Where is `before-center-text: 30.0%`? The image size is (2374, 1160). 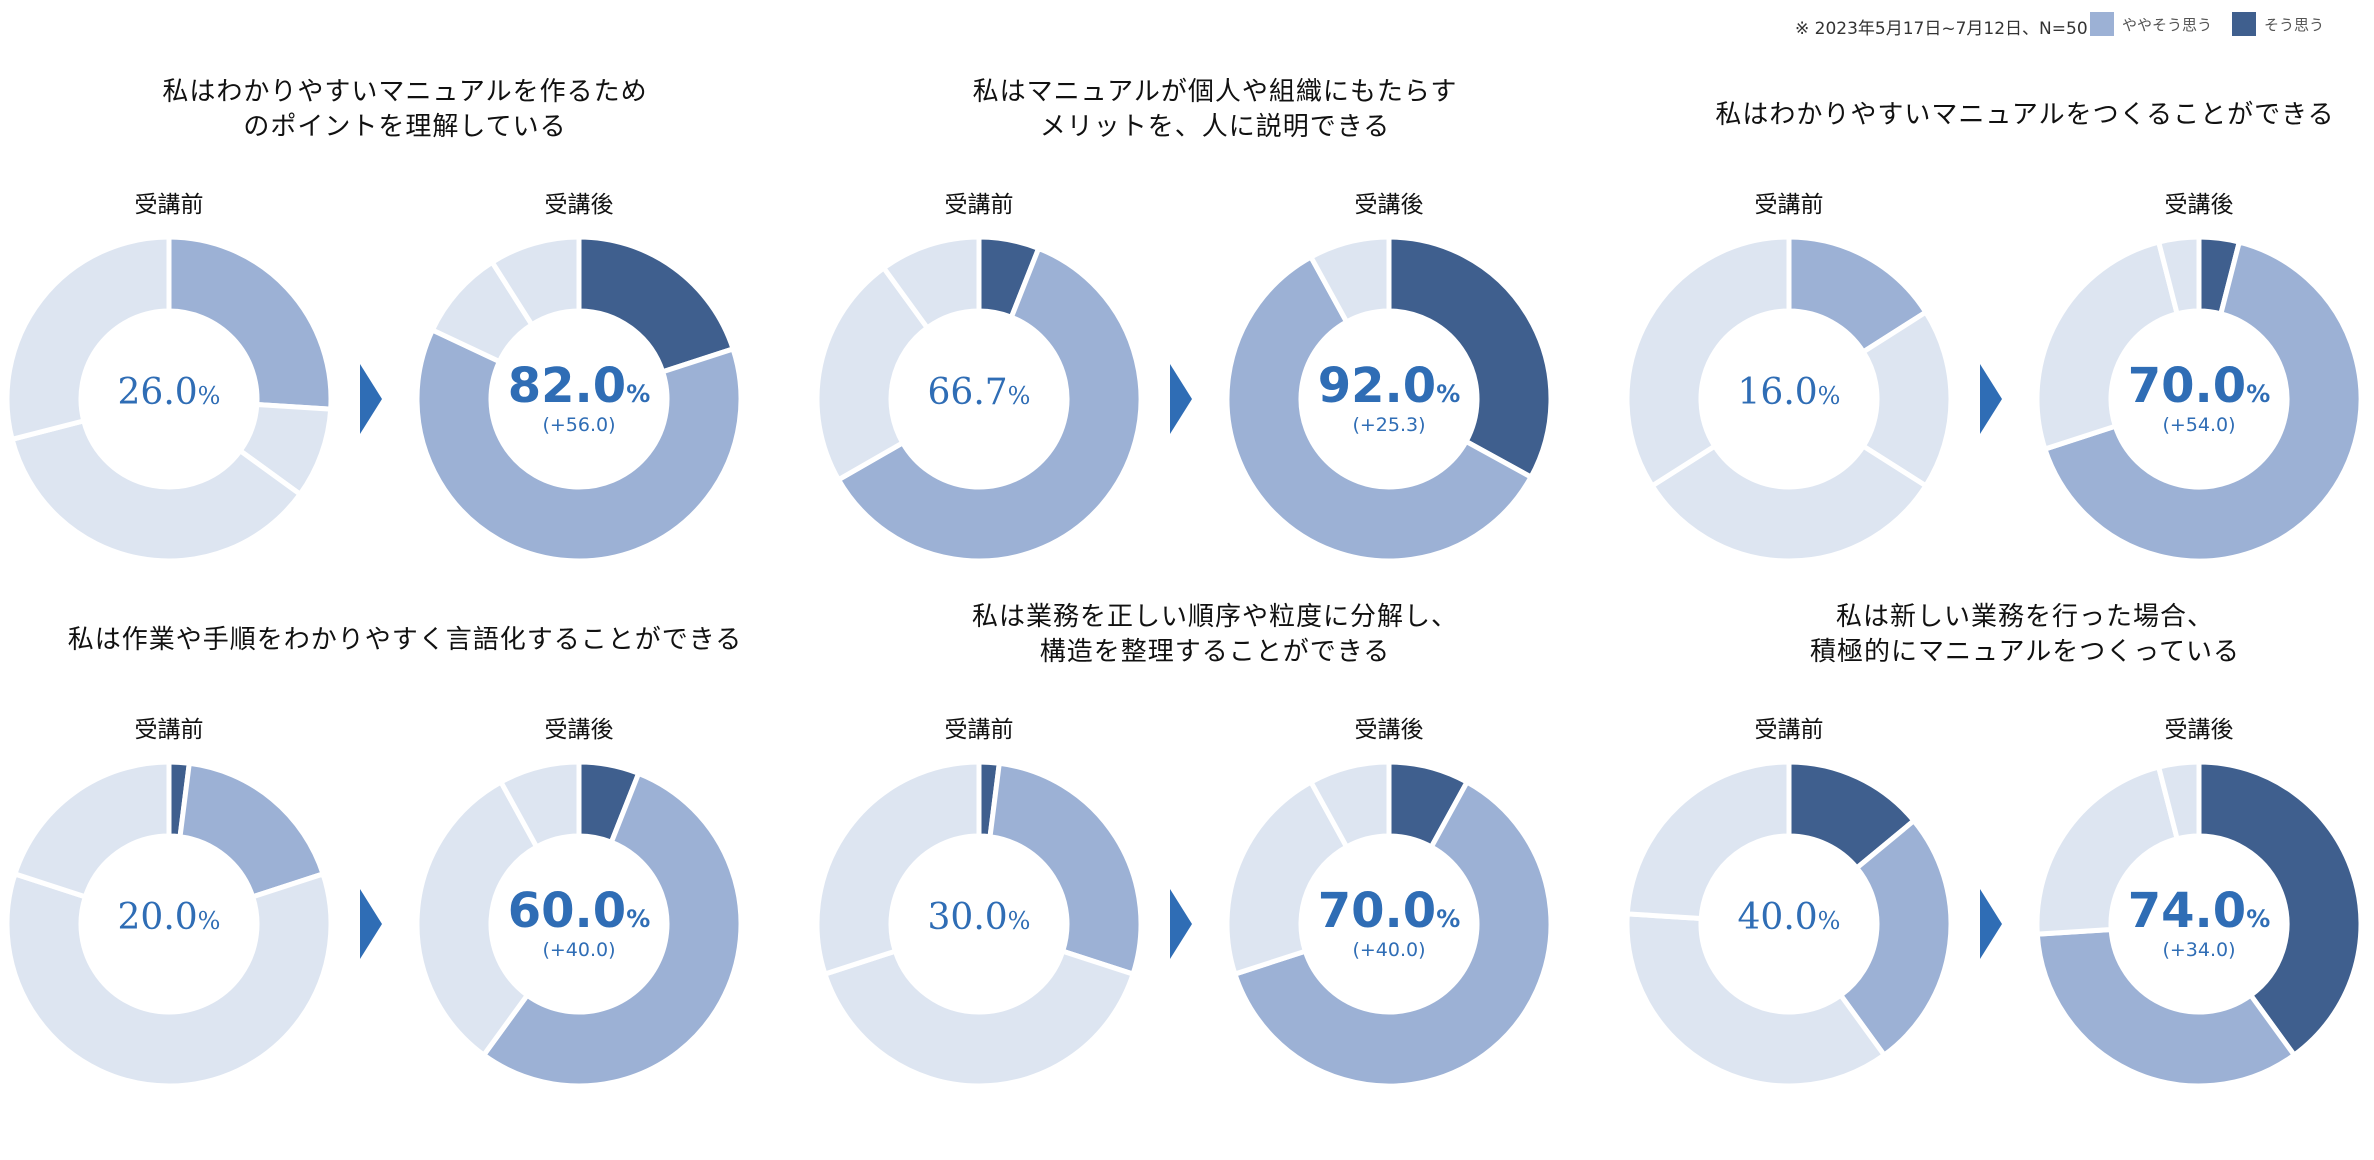 before-center-text: 30.0% is located at coordinates (979, 917).